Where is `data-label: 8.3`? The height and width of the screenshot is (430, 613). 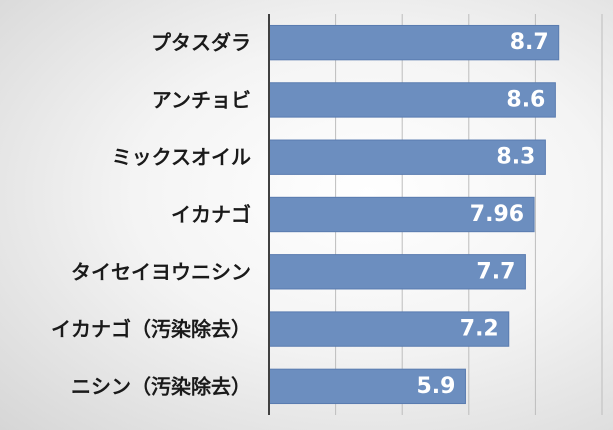 data-label: 8.3 is located at coordinates (515, 157).